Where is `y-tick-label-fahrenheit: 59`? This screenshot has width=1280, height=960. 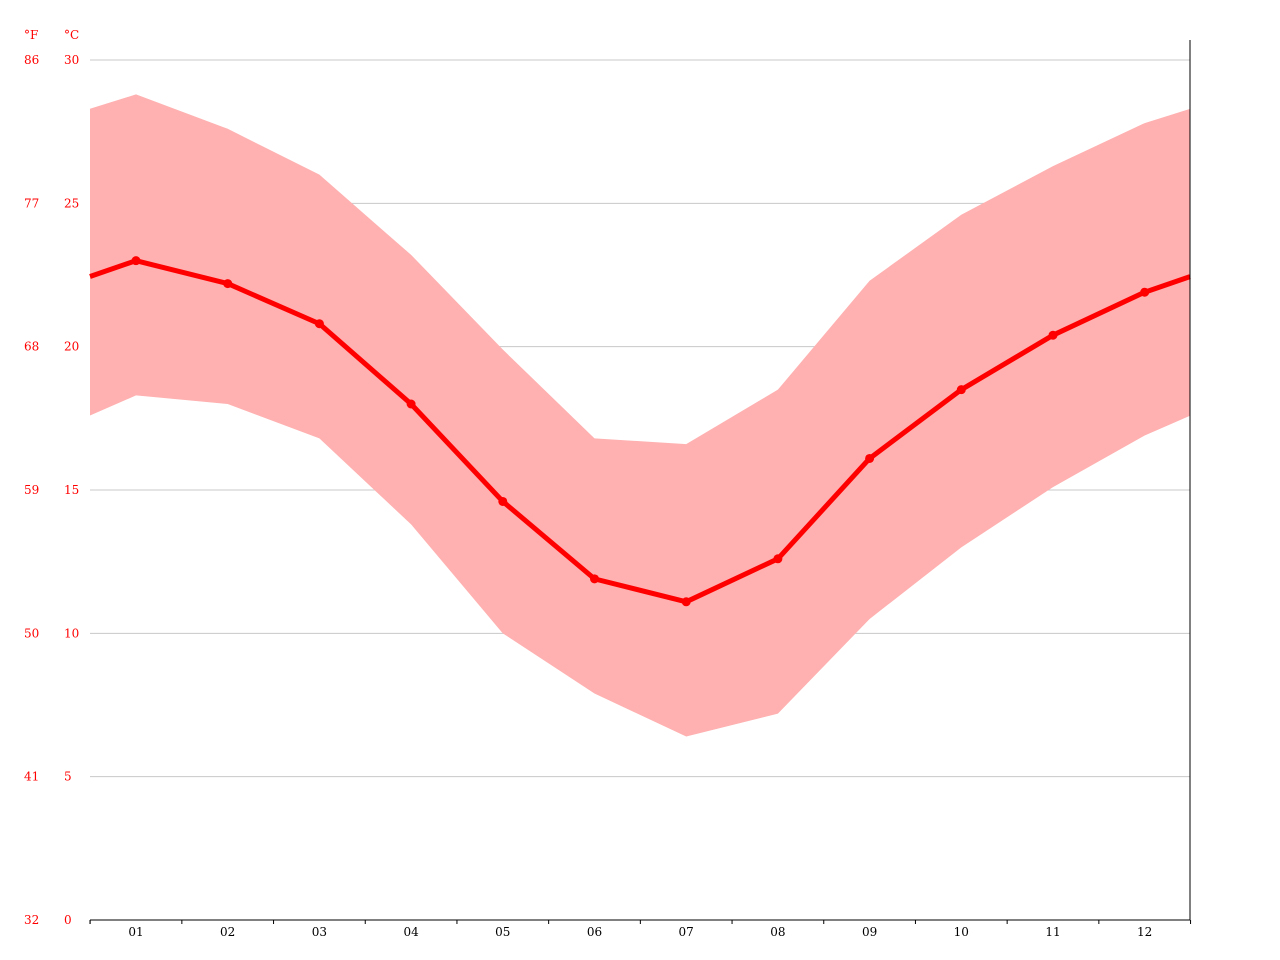 y-tick-label-fahrenheit: 59 is located at coordinates (31, 490).